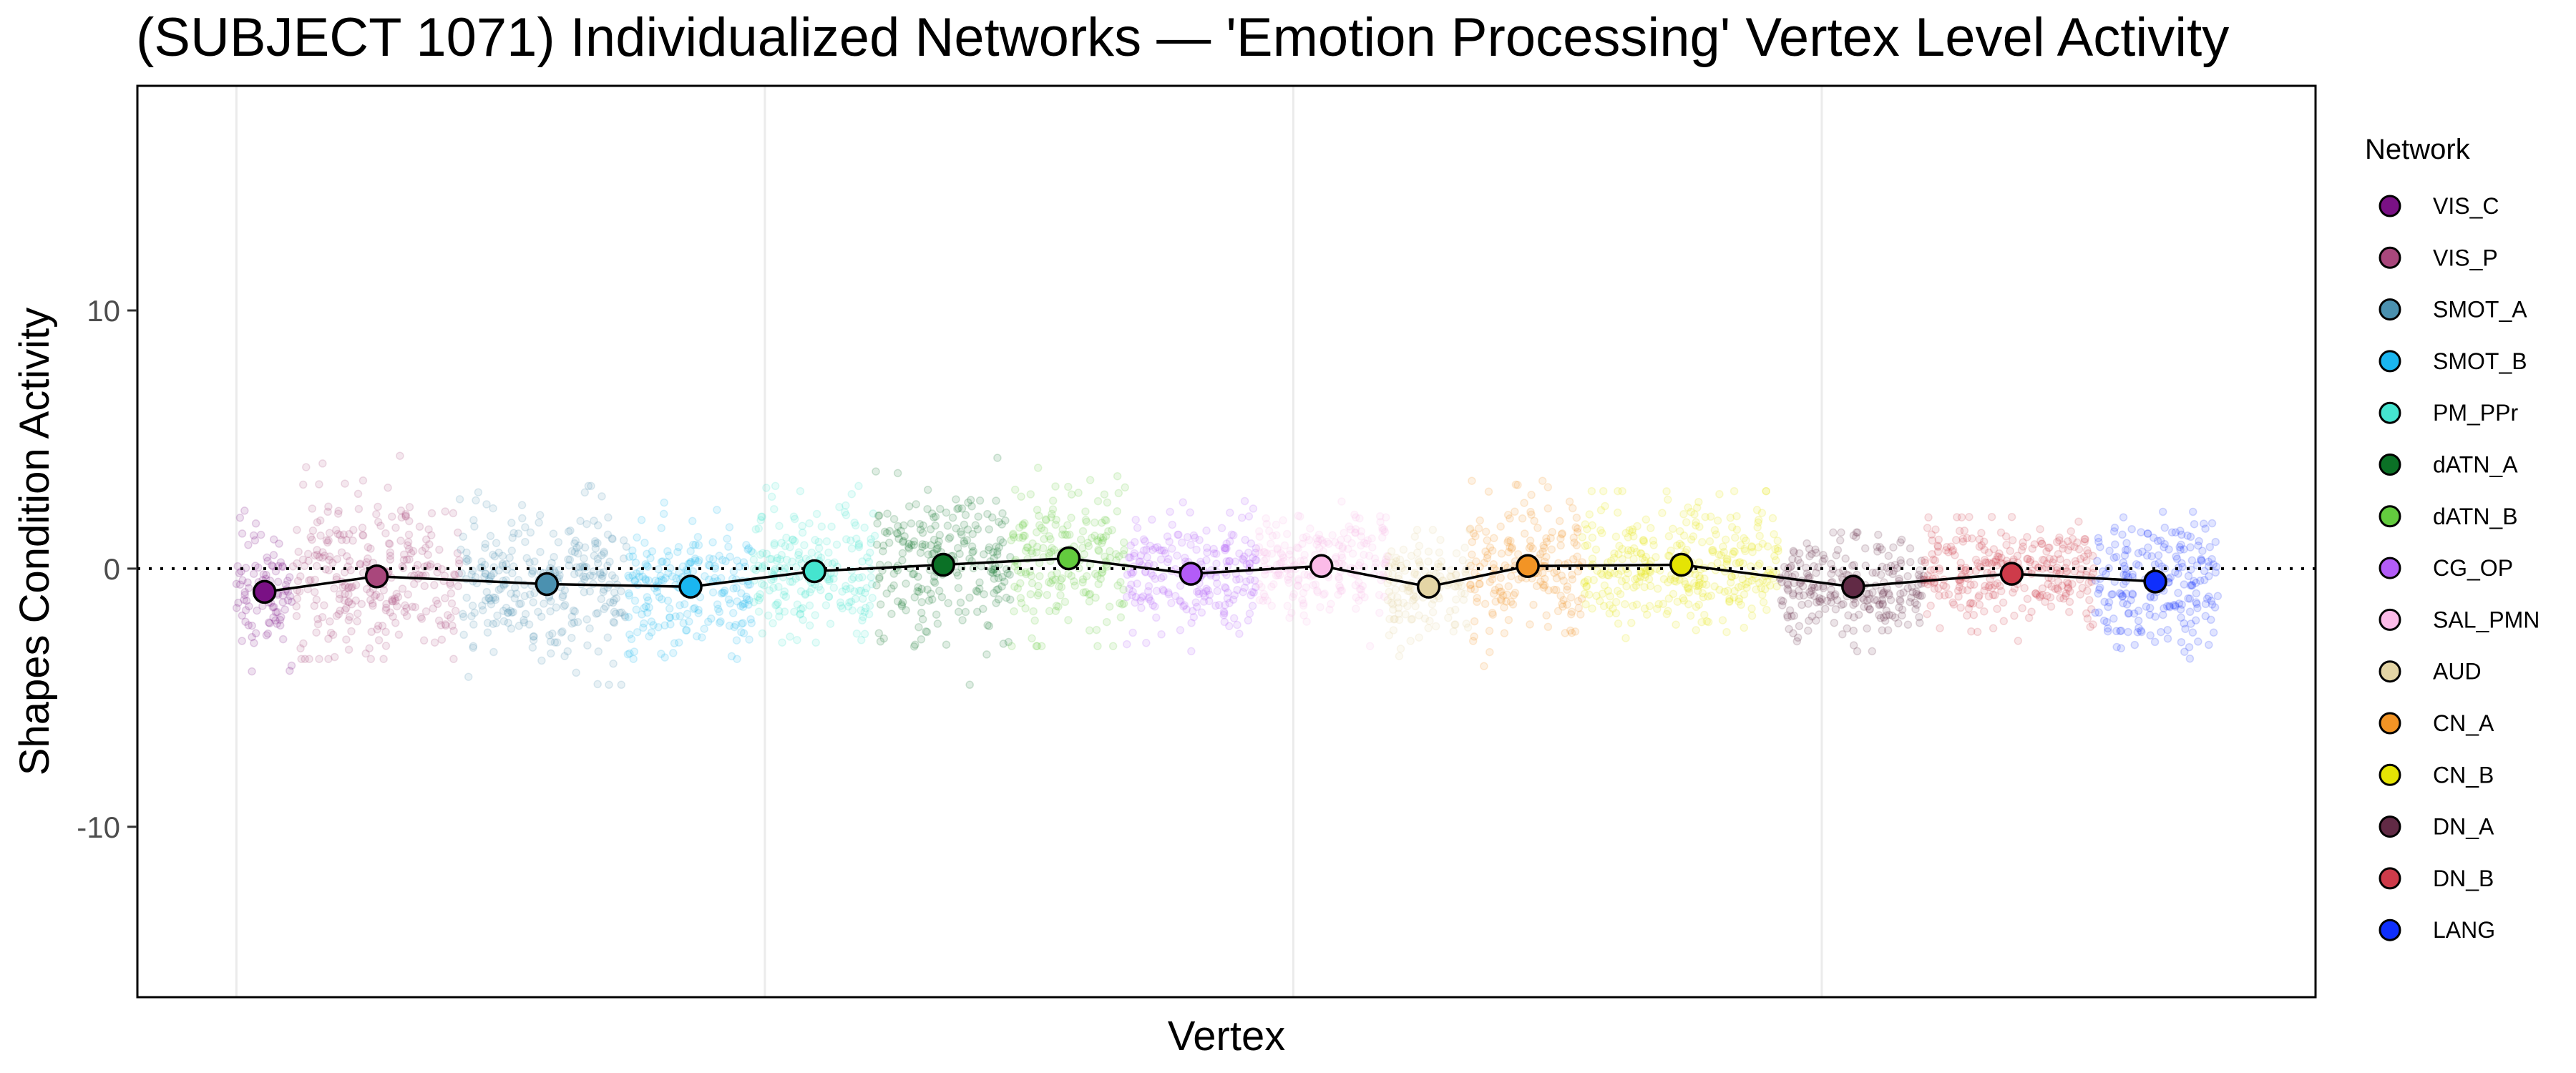 This screenshot has height=1073, width=2576. What do you see at coordinates (2463, 879) in the screenshot?
I see `legend-label: DN_B` at bounding box center [2463, 879].